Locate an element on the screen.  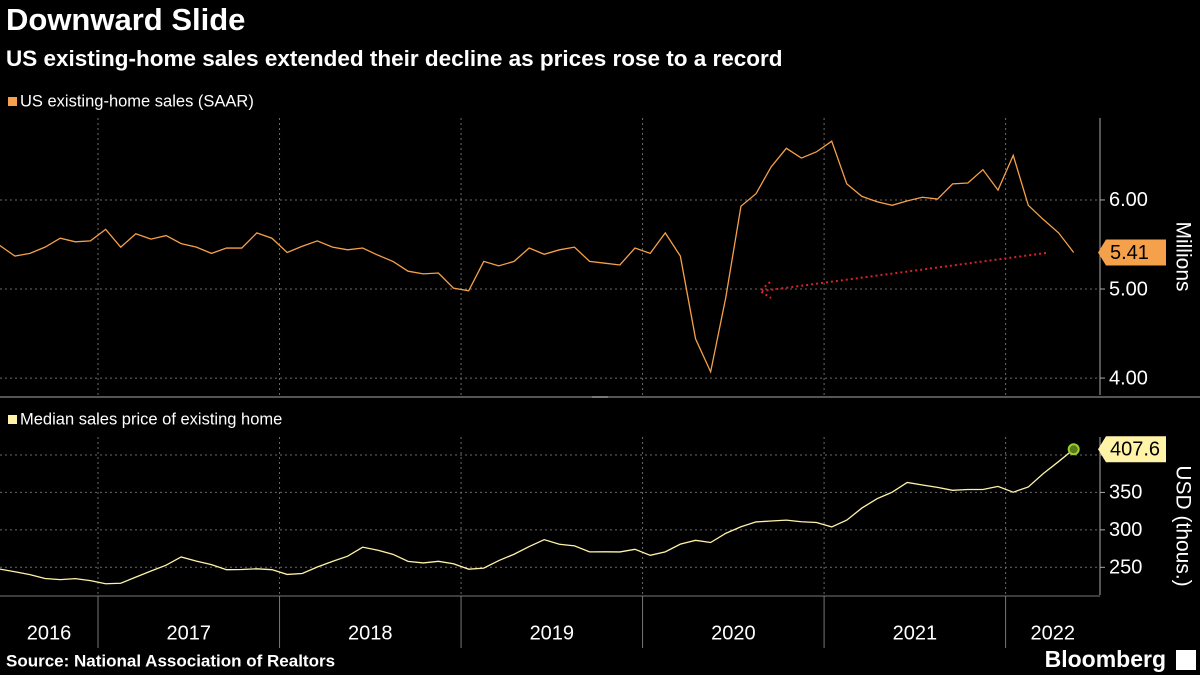
x-tick-label: 2017 is located at coordinates (189, 633).